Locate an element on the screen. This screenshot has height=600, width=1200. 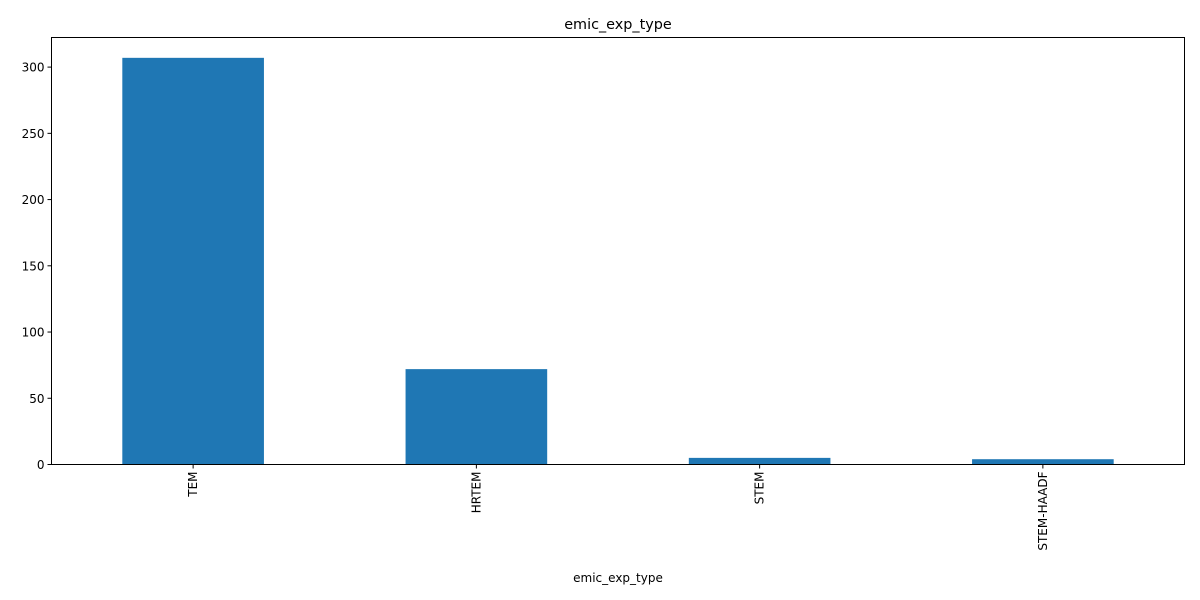
bar-stem is located at coordinates (759, 461).